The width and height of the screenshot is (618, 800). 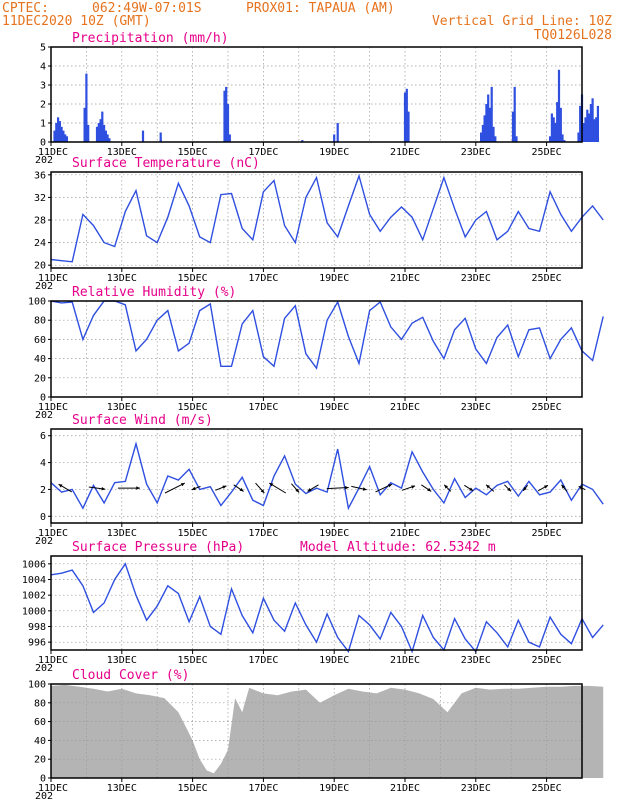 I want to click on header-coords: 062:49W-07:01S, so click(x=147, y=8).